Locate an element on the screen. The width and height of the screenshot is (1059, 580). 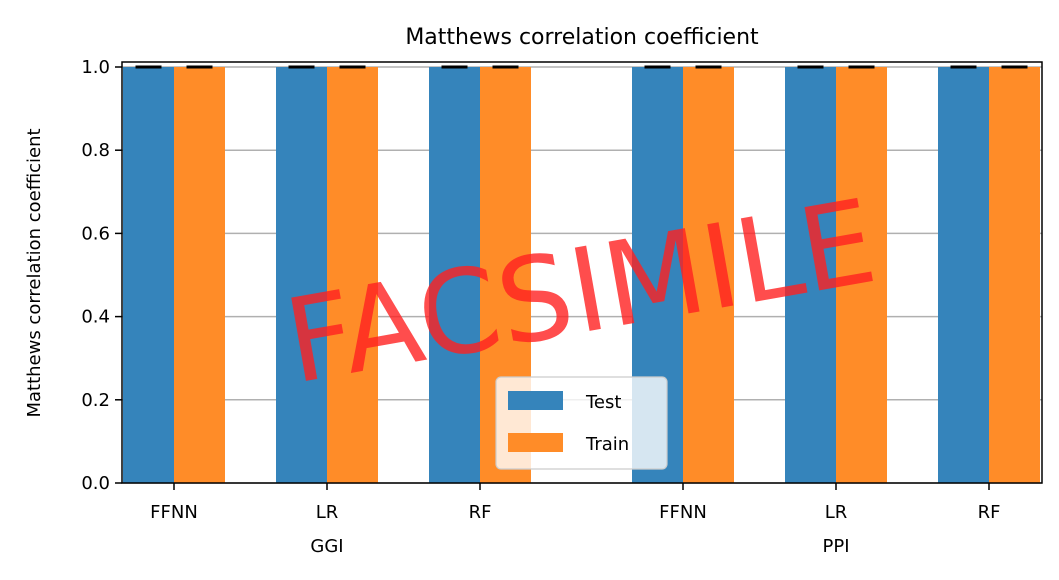
legend-swatch-test is located at coordinates (535, 400).